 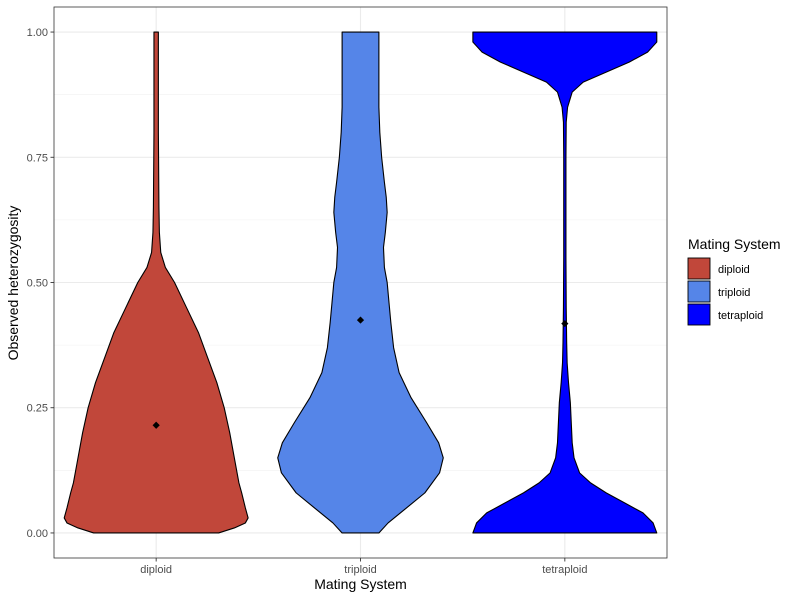 What do you see at coordinates (360, 570) in the screenshot?
I see `x-tick-label-triploid: triploid` at bounding box center [360, 570].